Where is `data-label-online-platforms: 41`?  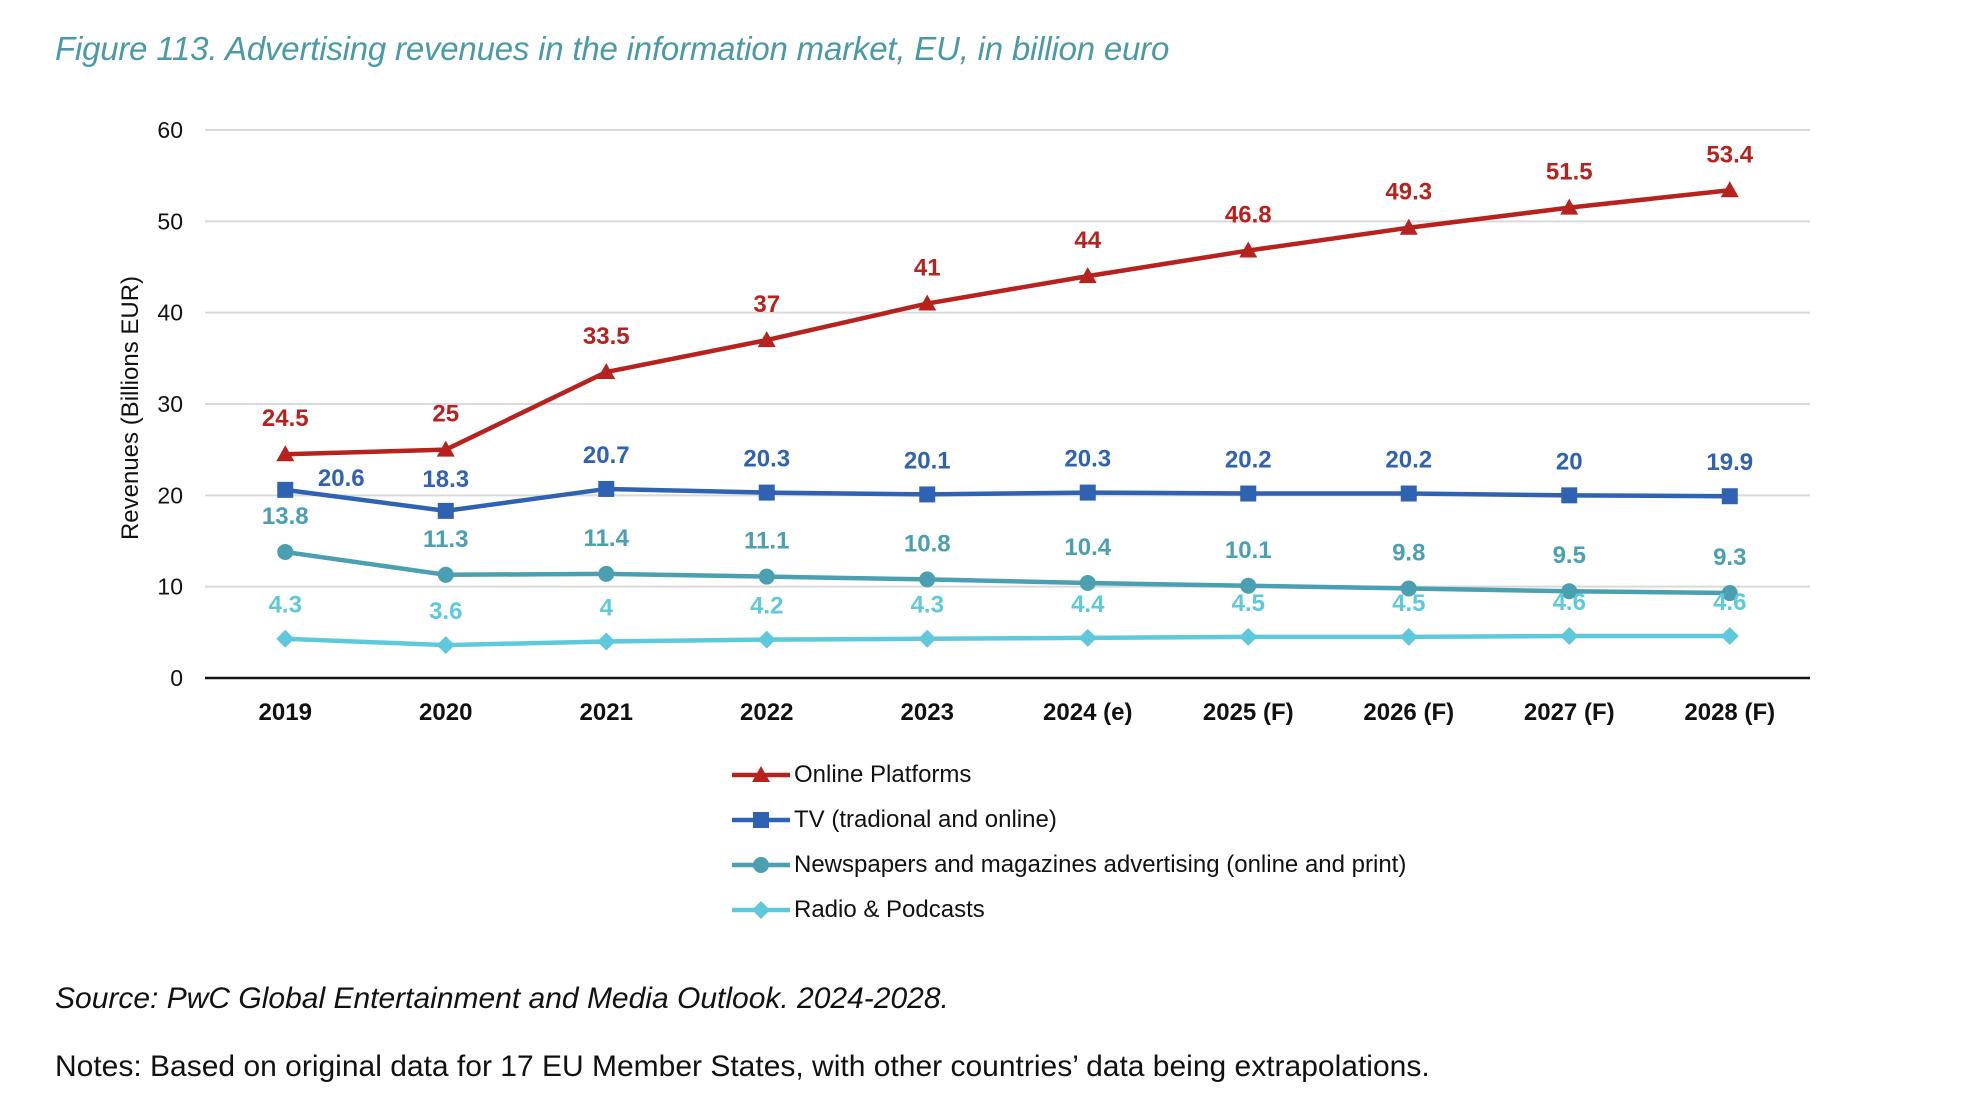
data-label-online-platforms: 41 is located at coordinates (927, 268).